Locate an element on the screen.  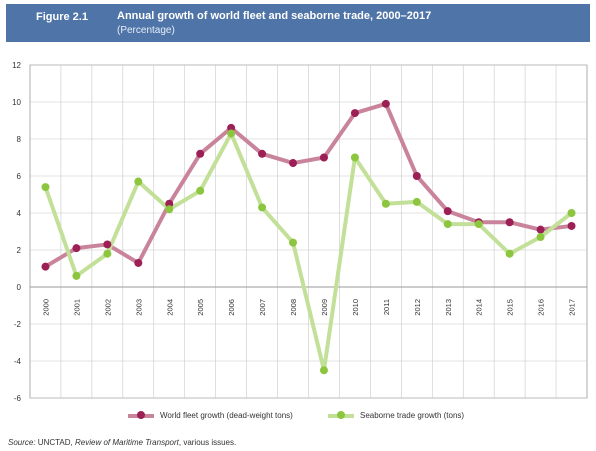
legend-item-trade: Seaborne trade growth (tons) is located at coordinates (396, 415).